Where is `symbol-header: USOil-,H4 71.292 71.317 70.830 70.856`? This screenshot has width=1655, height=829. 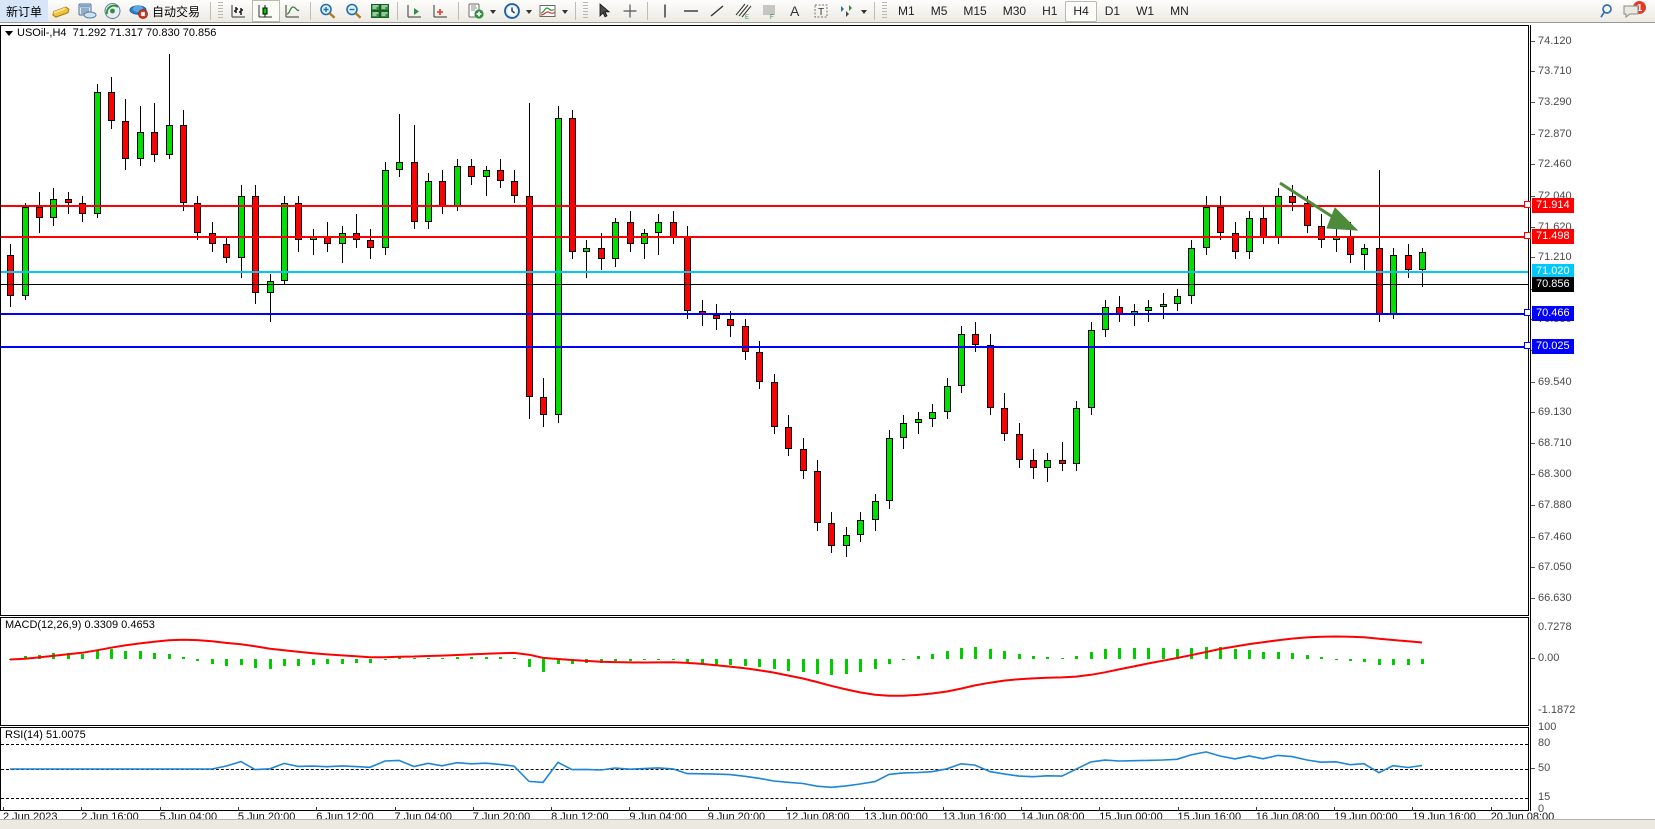 symbol-header: USOil-,H4 71.292 71.317 70.830 70.856 is located at coordinates (110, 33).